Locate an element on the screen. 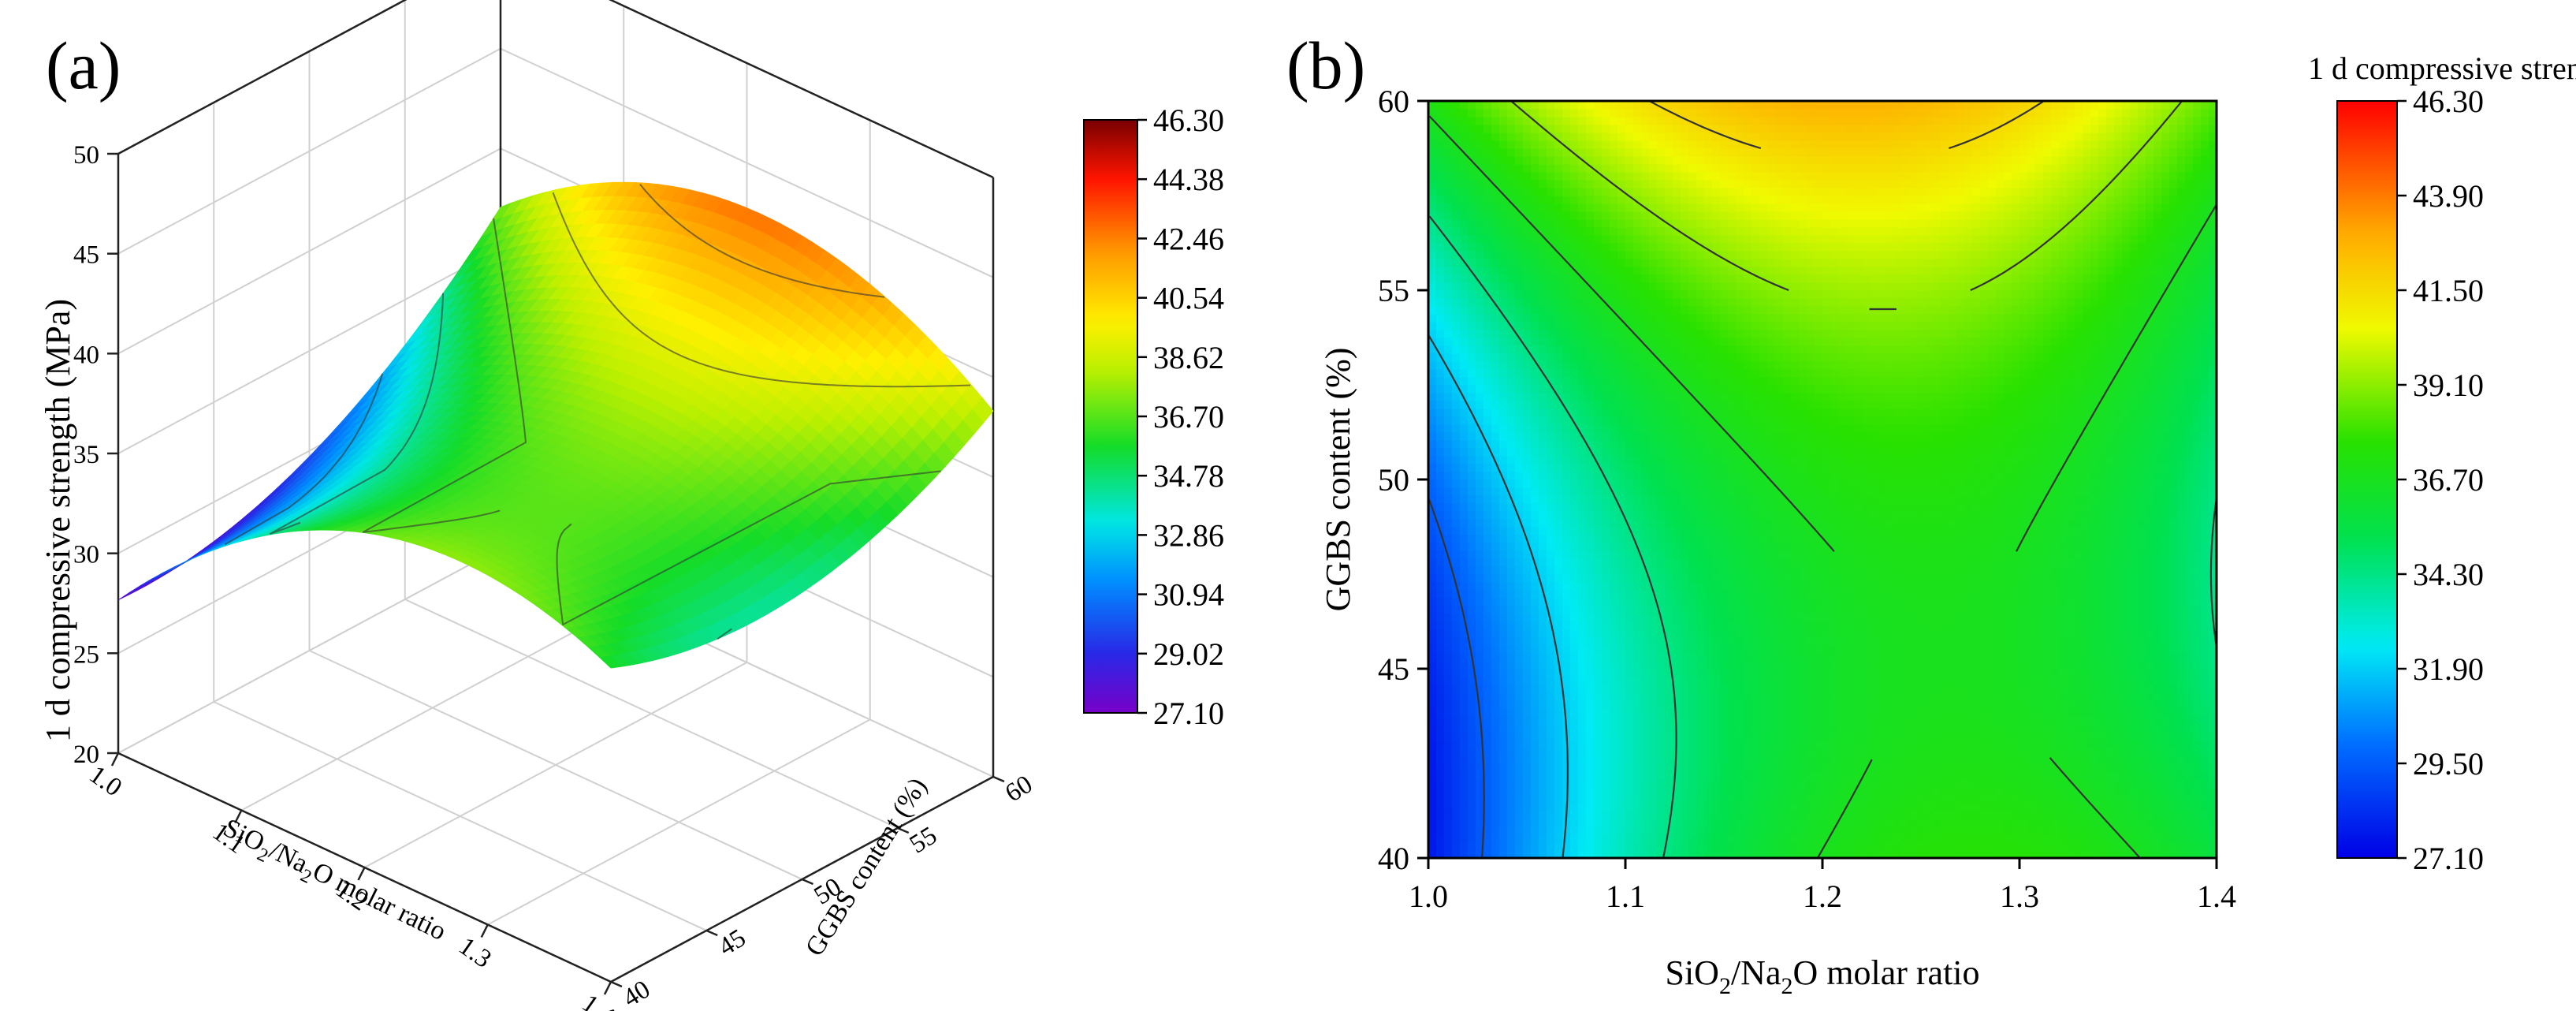 The width and height of the screenshot is (2576, 1011). z-tick-label: 45 is located at coordinates (86, 255).